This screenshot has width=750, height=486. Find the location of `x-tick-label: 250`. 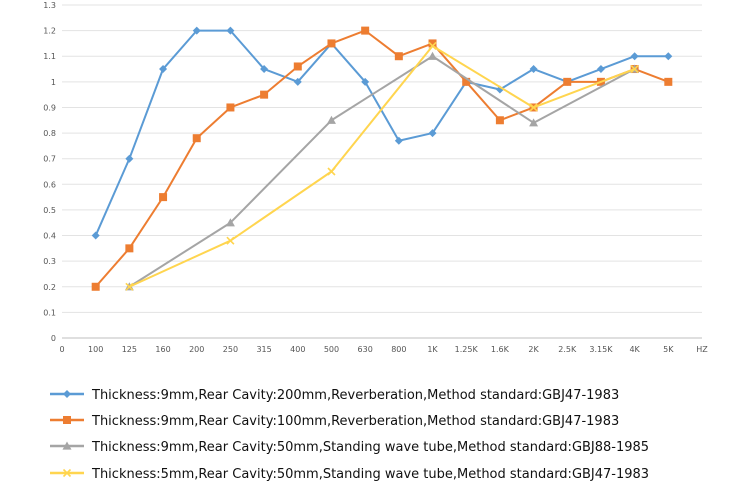

x-tick-label: 250 is located at coordinates (230, 349).